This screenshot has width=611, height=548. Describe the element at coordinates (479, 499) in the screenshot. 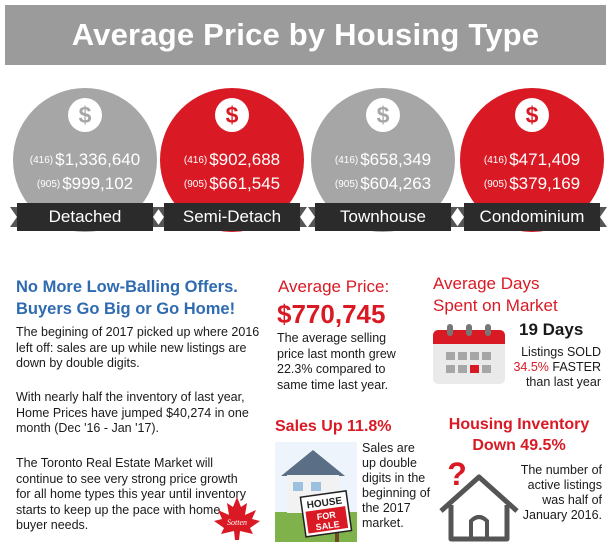

I see `empty-house-icon: ?` at that location.